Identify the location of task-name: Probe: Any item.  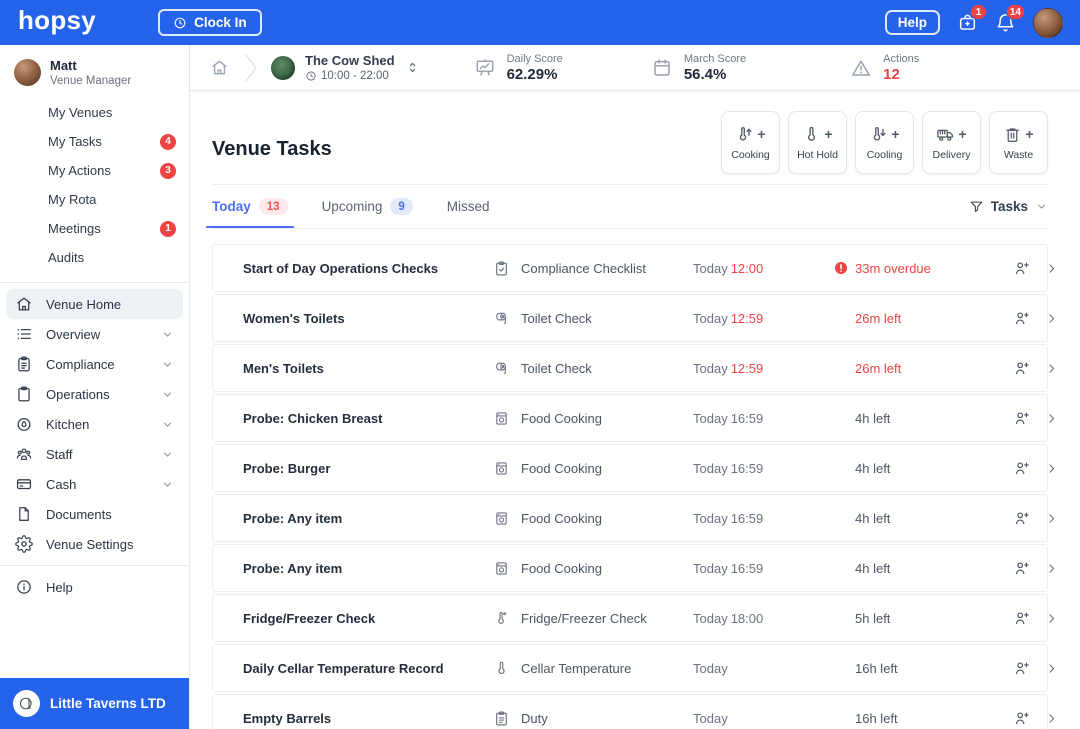
(293, 568).